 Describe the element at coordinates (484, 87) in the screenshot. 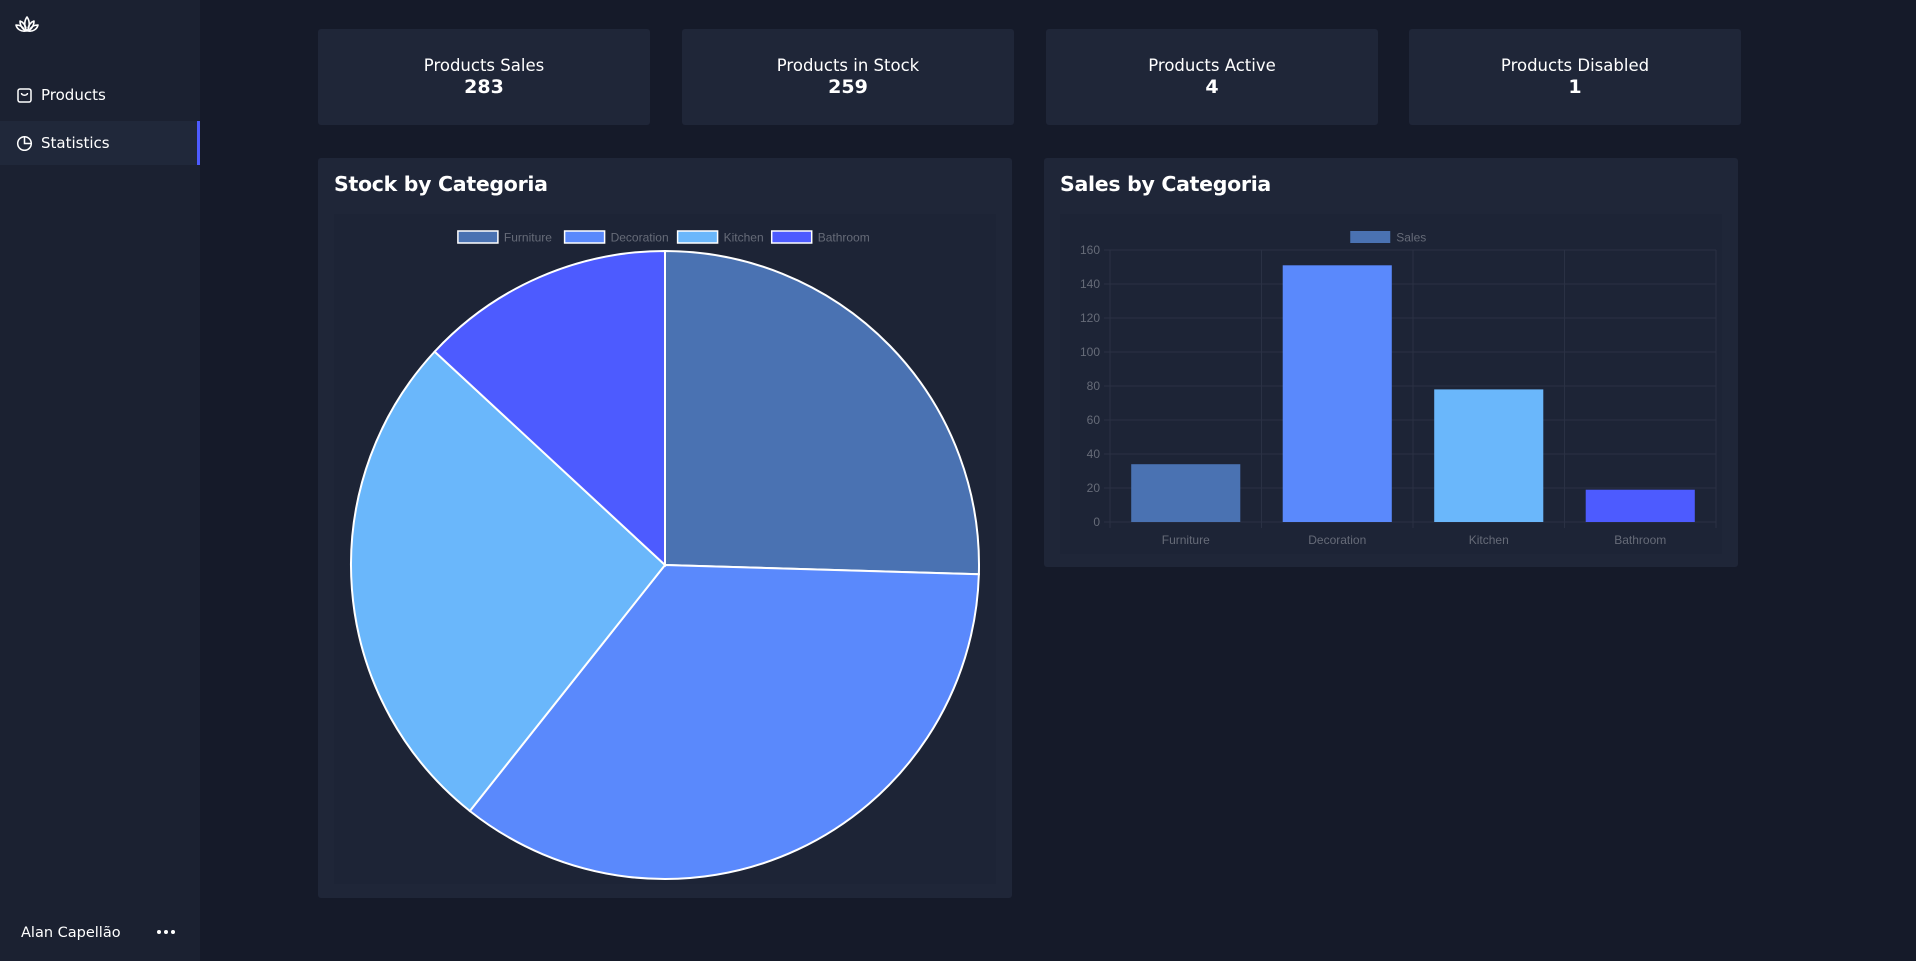

I see `stat-value: 283` at that location.